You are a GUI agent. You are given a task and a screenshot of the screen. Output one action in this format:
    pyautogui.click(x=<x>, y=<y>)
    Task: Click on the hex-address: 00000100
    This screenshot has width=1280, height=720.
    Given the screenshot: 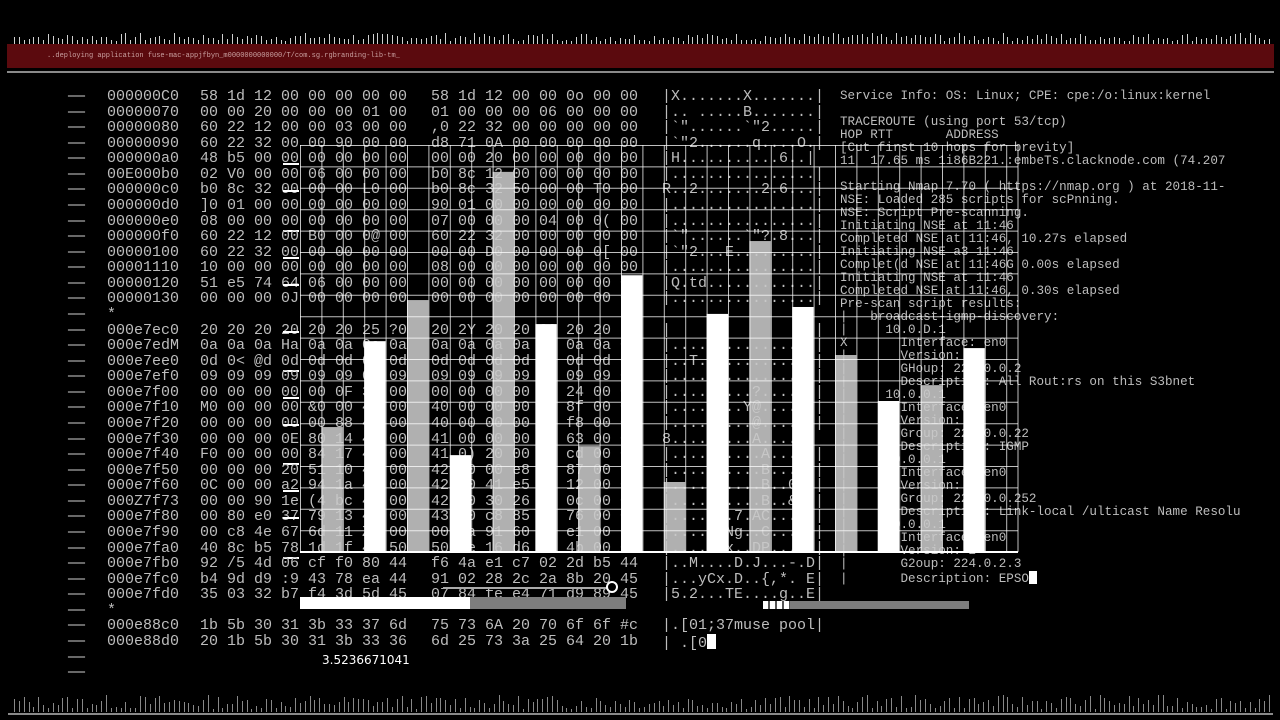 What is the action you would take?
    pyautogui.click(x=143, y=252)
    